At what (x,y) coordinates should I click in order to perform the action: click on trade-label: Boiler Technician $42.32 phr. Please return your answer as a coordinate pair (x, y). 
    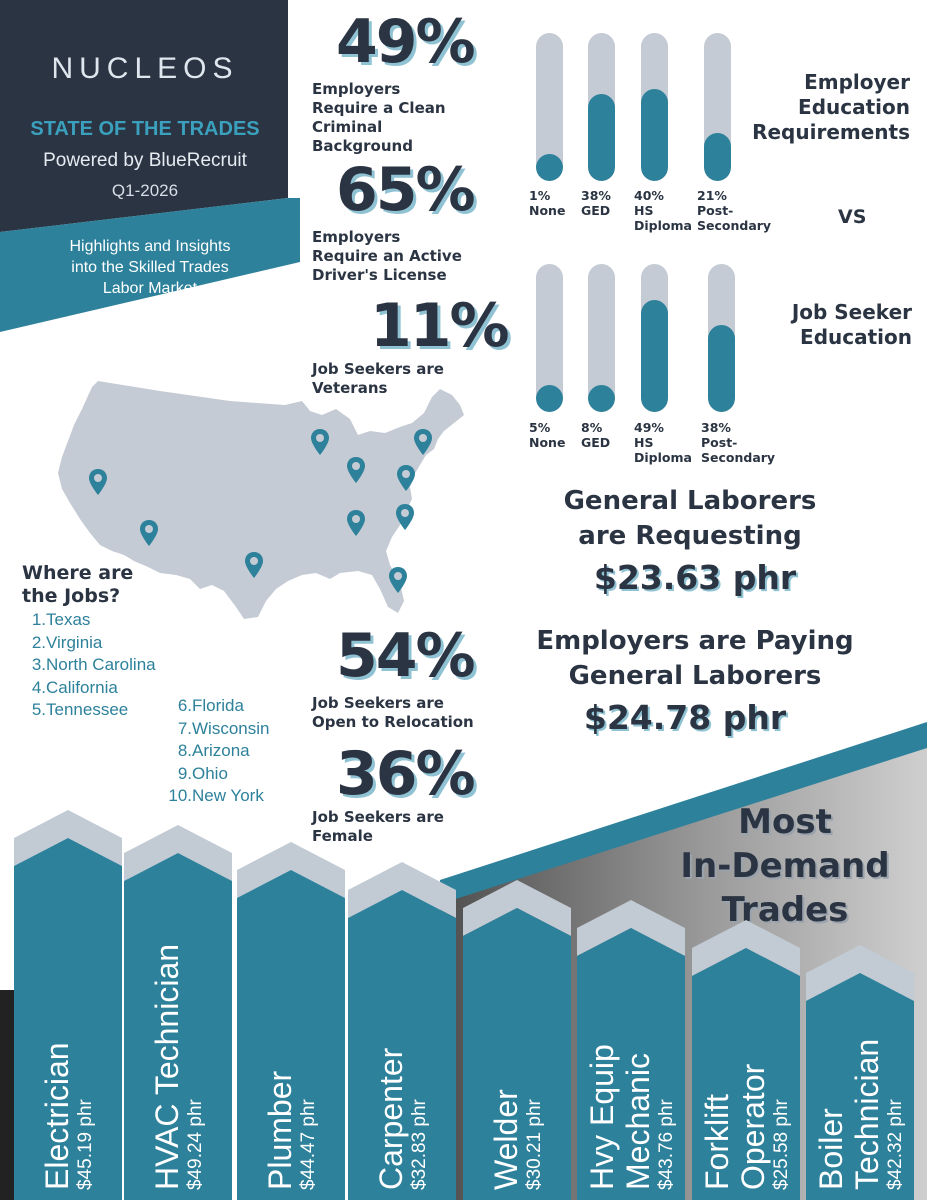
    Looking at the image, I should click on (860, 1114).